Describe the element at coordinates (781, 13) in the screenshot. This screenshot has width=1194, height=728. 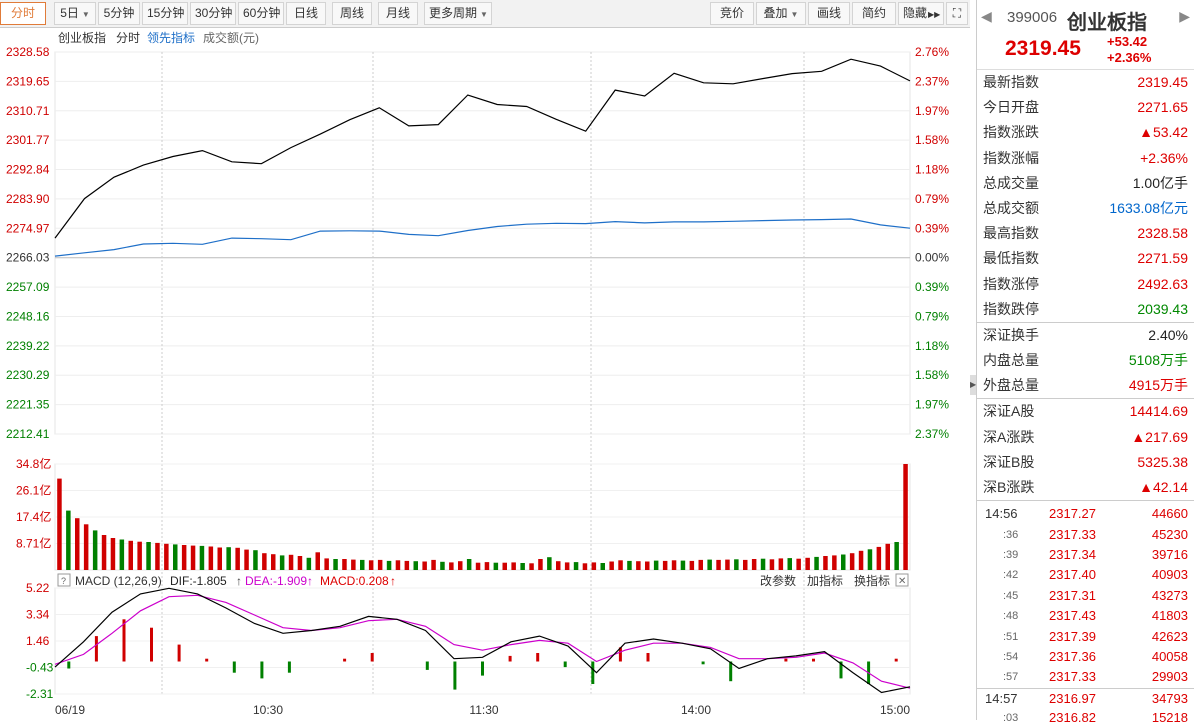
I see `overlay-button: 叠加 ▼` at that location.